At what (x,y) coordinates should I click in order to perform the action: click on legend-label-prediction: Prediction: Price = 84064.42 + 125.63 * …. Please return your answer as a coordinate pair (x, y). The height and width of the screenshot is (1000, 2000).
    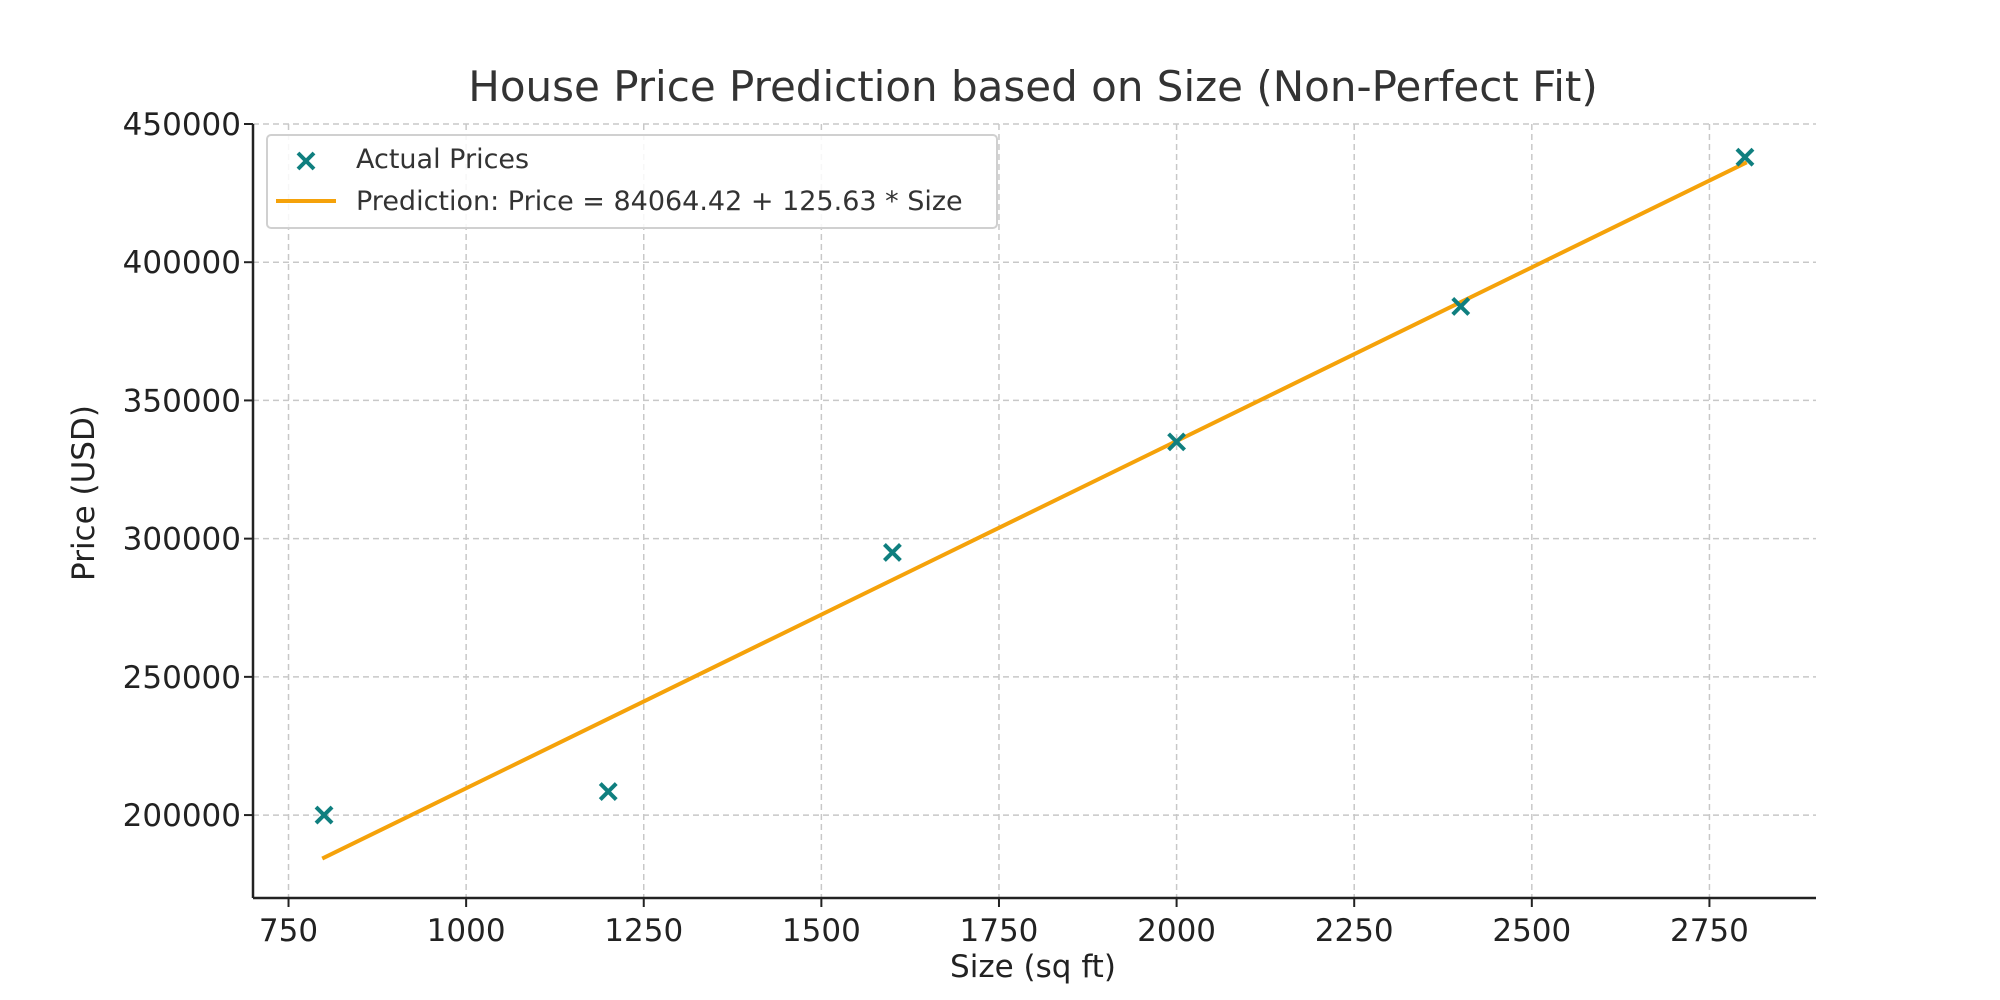
    Looking at the image, I should click on (659, 201).